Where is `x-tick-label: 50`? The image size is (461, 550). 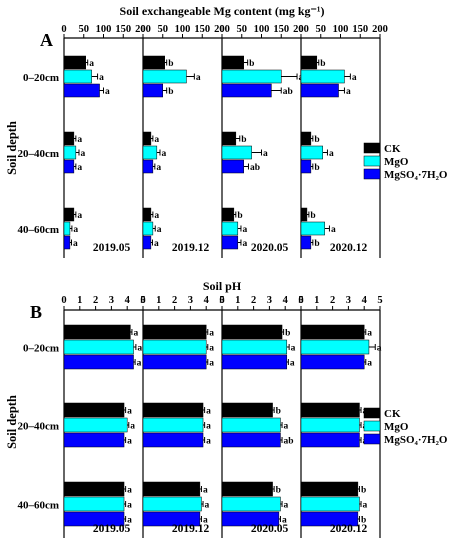 x-tick-label: 50 is located at coordinates (242, 29).